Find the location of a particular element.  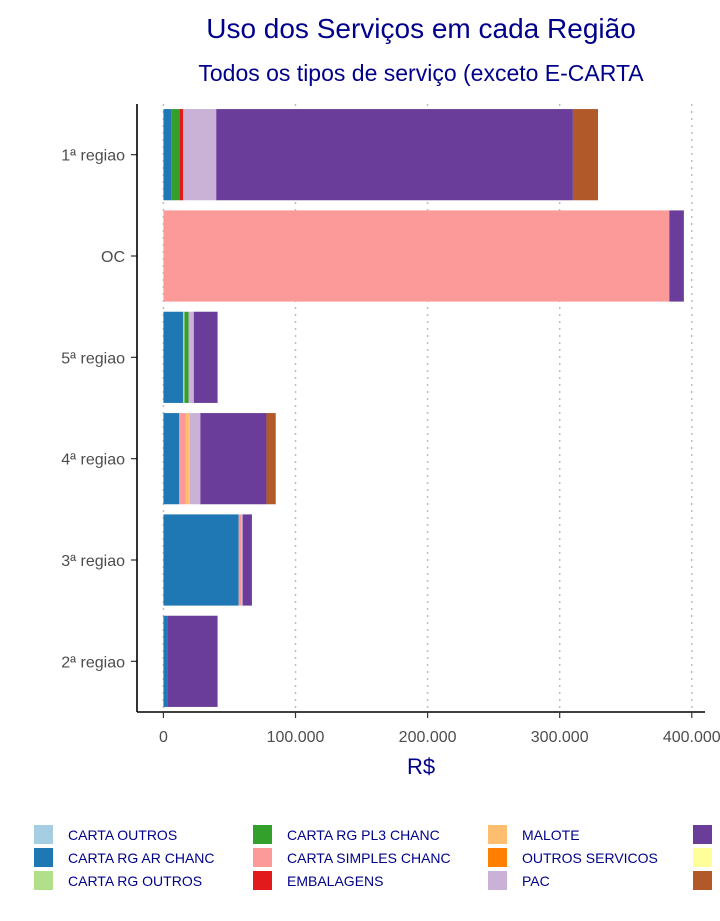

legend-label-2: CARTA RG OUTROS is located at coordinates (135, 881).